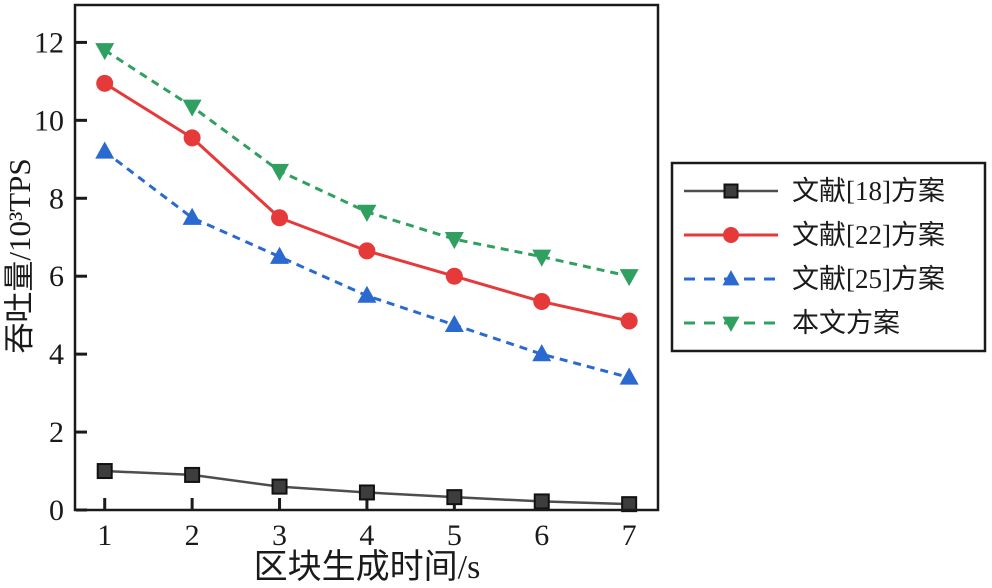  I want to click on x-axis-title: 区块生成时间/s, so click(367, 567).